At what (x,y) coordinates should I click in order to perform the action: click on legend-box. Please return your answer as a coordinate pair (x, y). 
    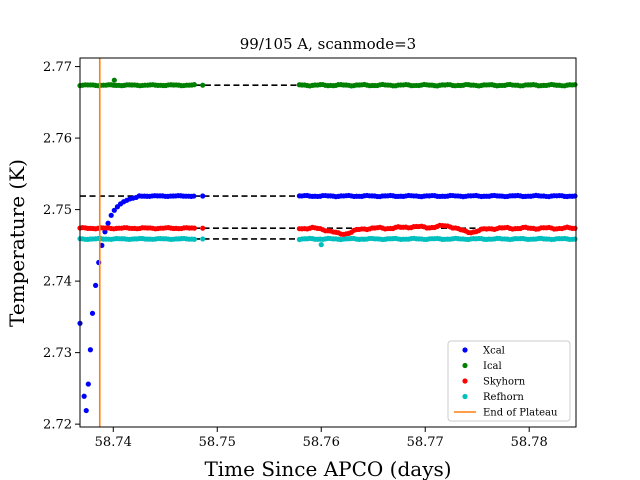
    Looking at the image, I should click on (509, 381).